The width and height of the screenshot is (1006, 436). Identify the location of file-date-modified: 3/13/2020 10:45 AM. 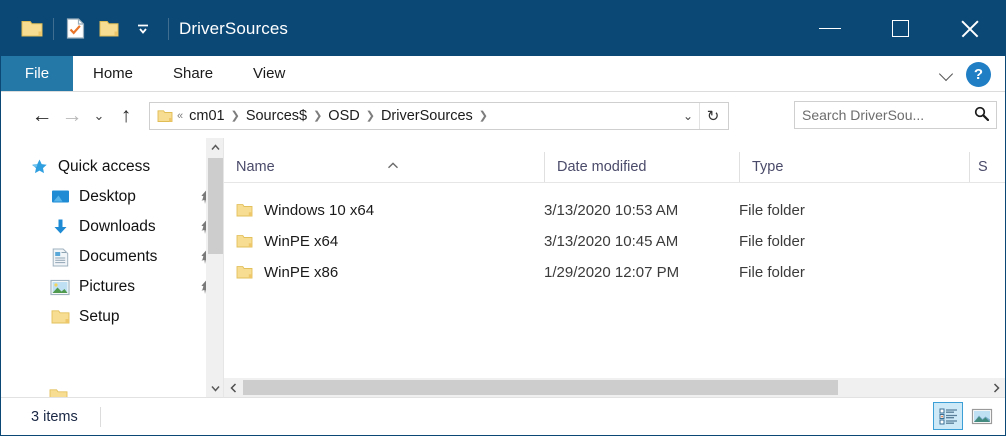
(611, 241).